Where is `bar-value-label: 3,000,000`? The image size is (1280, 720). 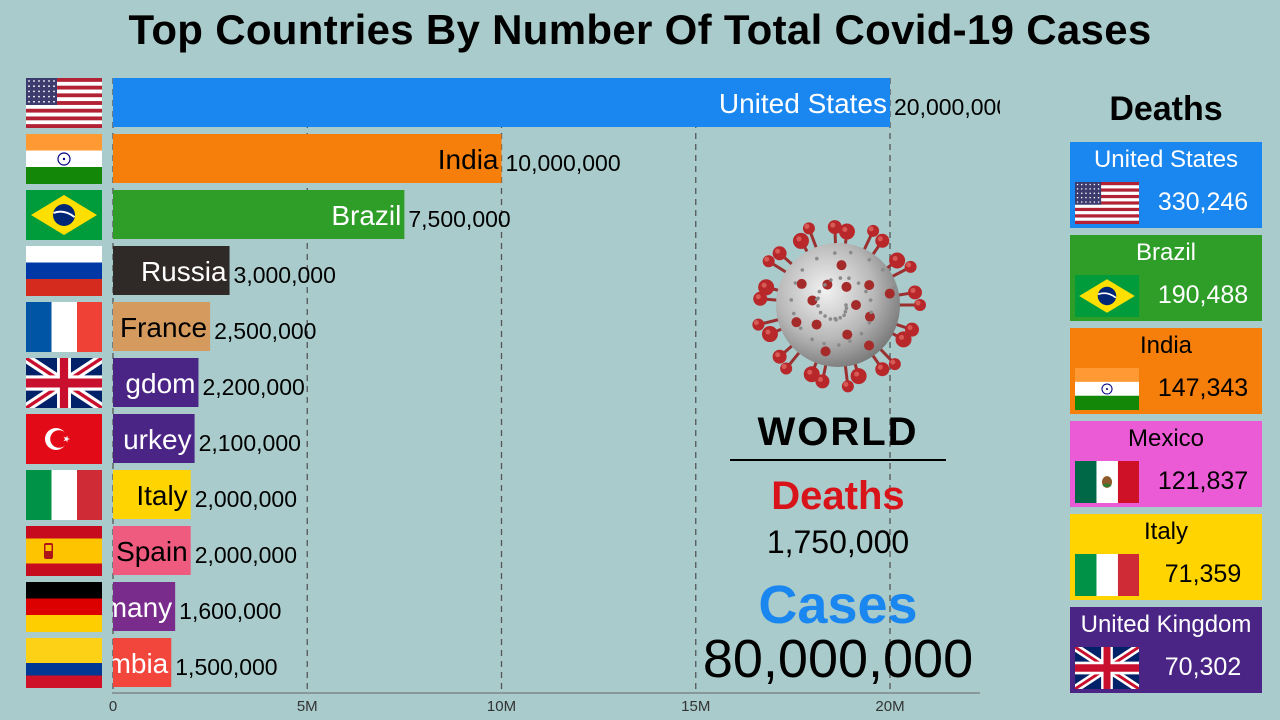
bar-value-label: 3,000,000 is located at coordinates (285, 275).